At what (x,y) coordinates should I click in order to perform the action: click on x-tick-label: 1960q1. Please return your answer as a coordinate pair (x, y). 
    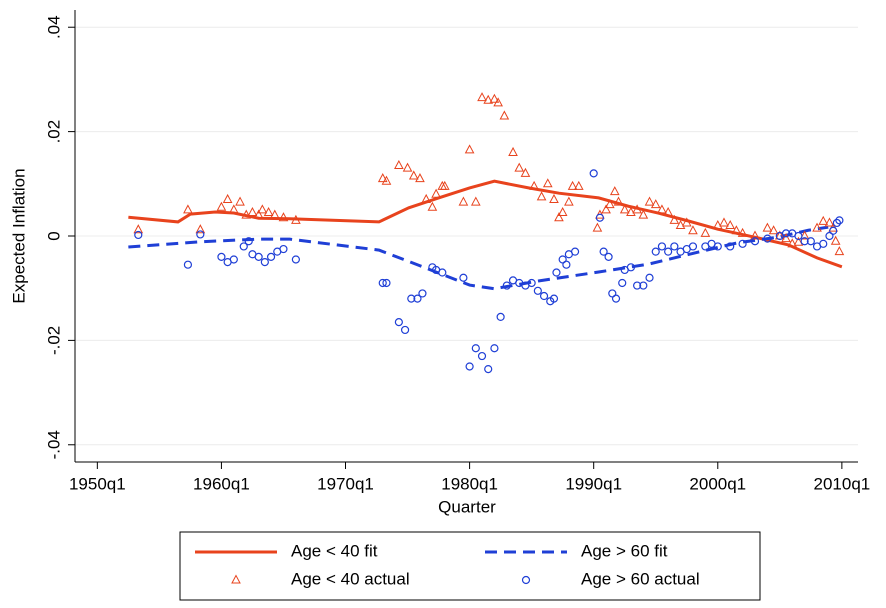
    Looking at the image, I should click on (221, 483).